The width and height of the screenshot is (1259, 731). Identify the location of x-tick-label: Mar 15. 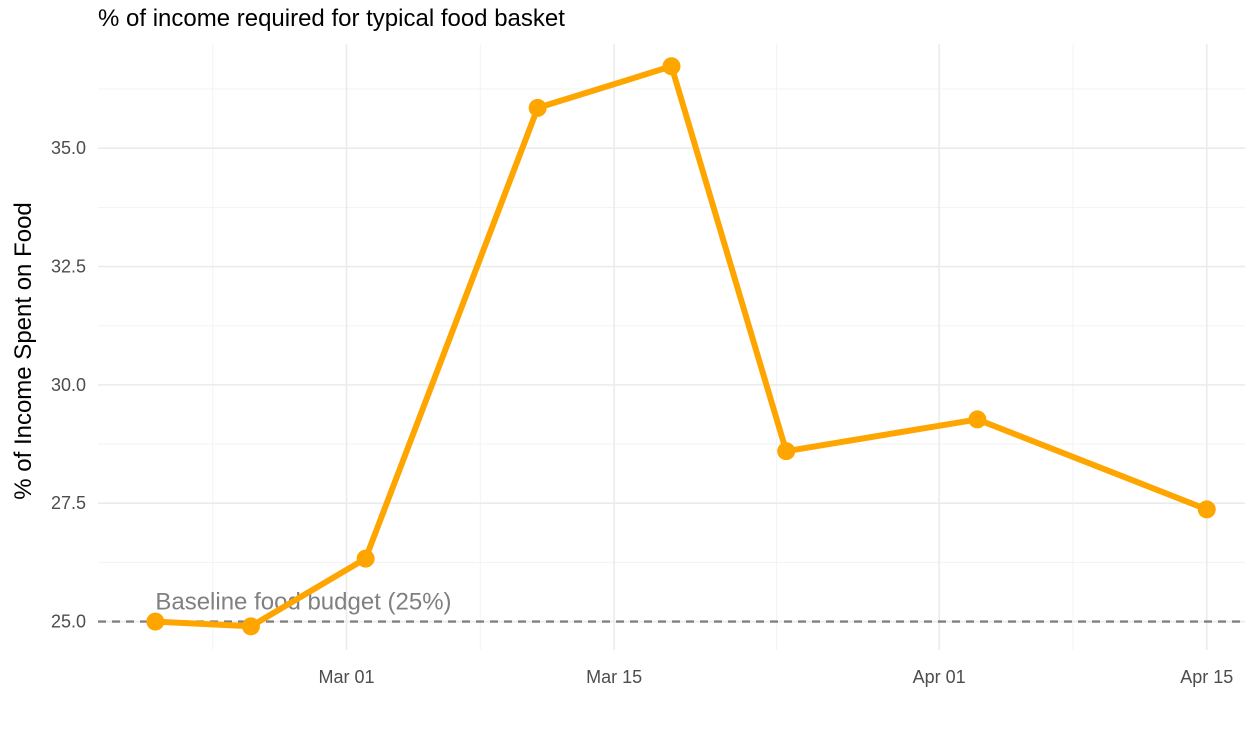
(614, 677).